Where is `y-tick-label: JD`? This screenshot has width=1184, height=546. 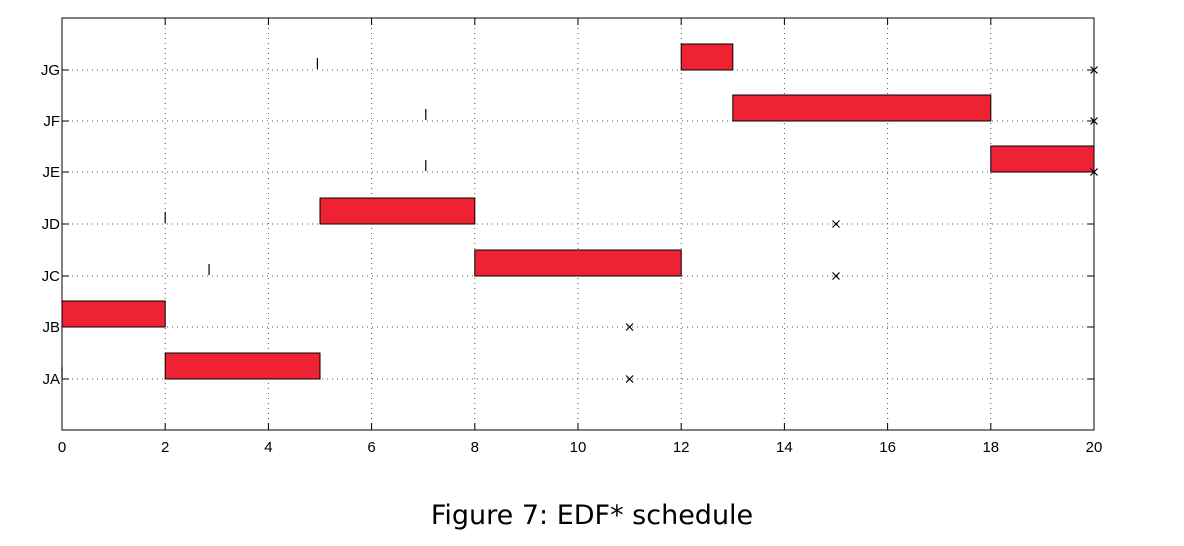 y-tick-label: JD is located at coordinates (51, 224).